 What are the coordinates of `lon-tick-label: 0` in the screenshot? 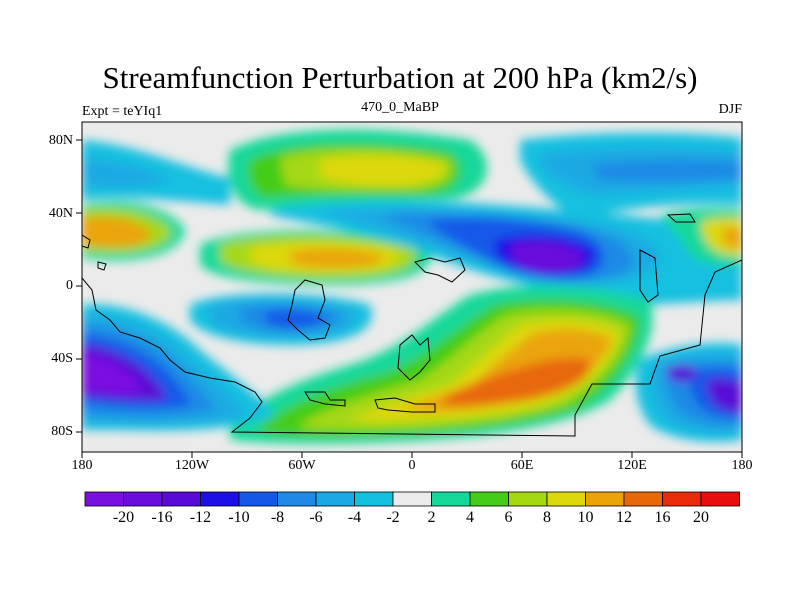 It's located at (412, 465).